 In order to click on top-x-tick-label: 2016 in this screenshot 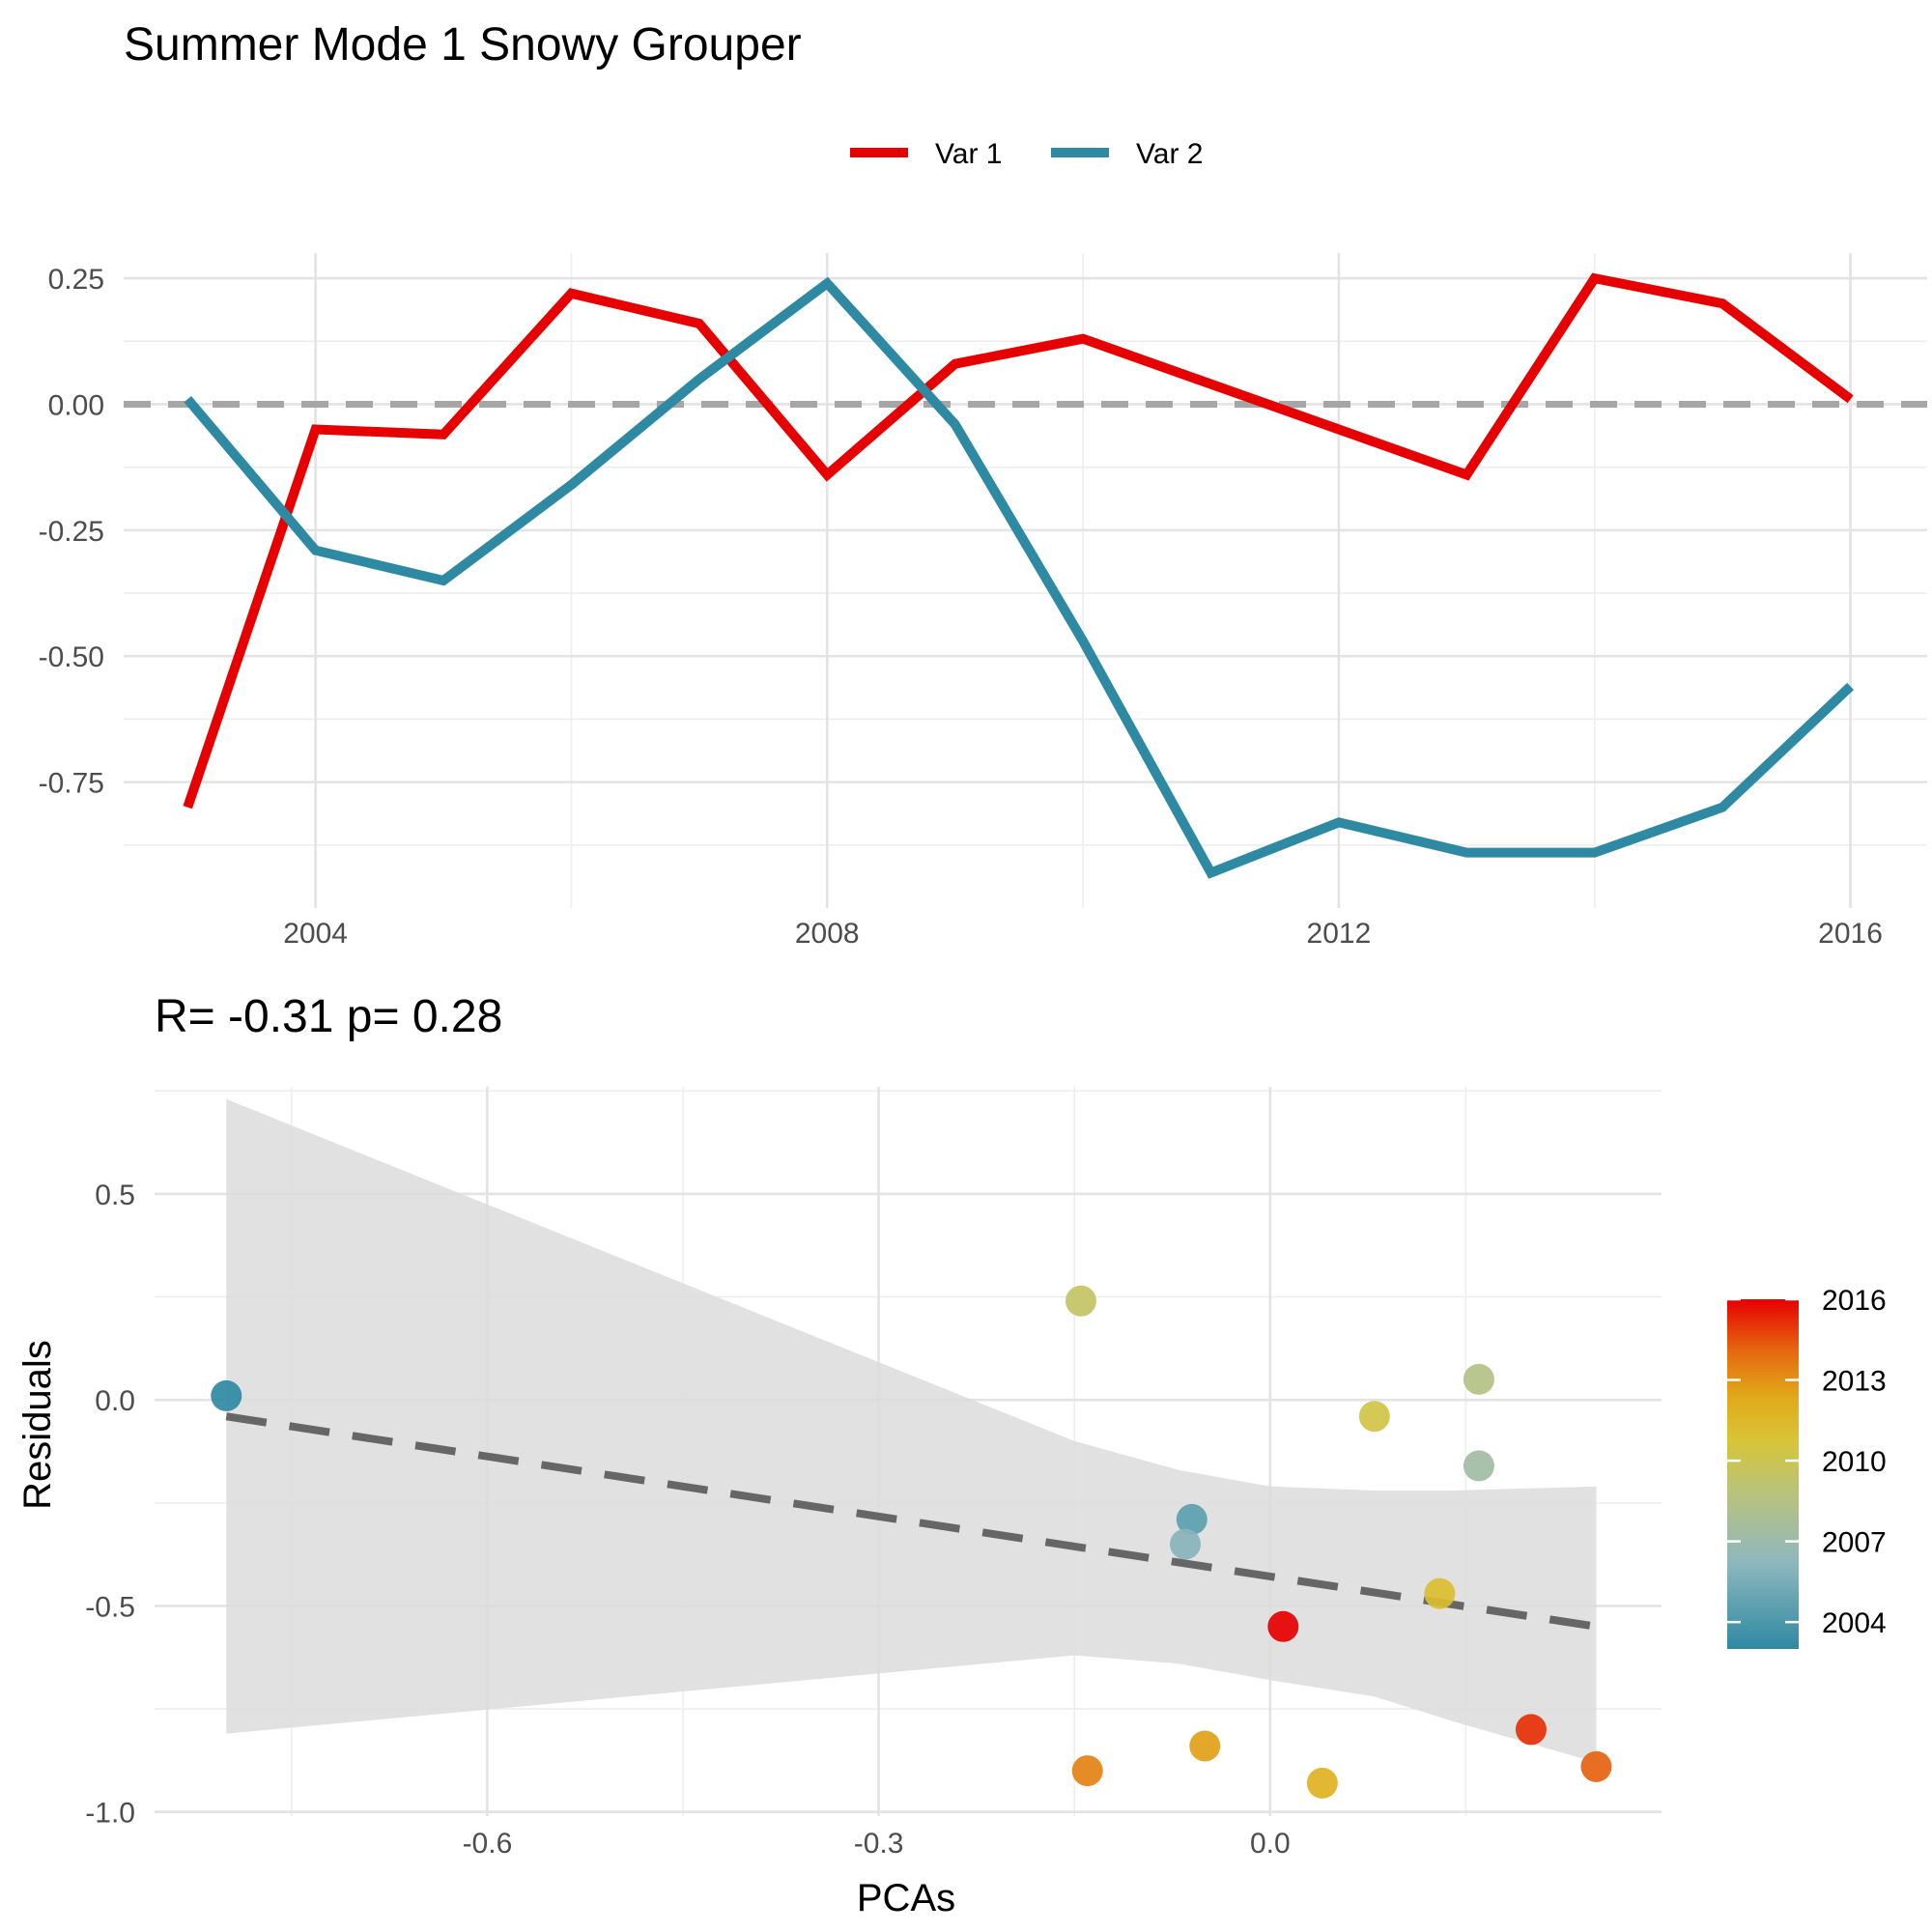, I will do `click(1850, 934)`.